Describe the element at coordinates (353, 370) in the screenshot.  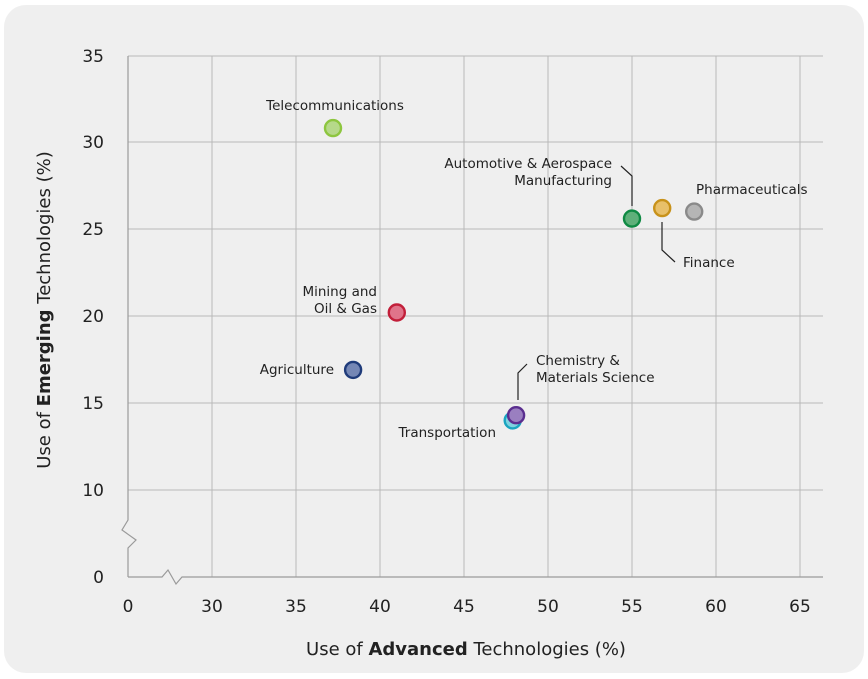
I see `point-agriculture` at that location.